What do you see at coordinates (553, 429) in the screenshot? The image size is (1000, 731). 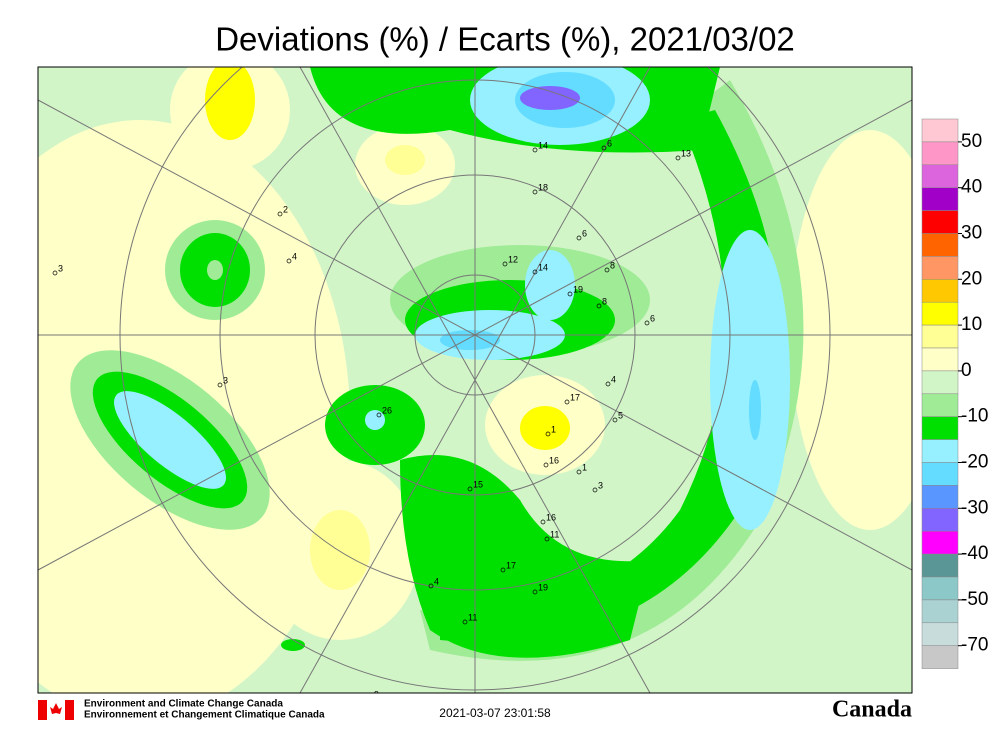 I see `station-label: 1` at bounding box center [553, 429].